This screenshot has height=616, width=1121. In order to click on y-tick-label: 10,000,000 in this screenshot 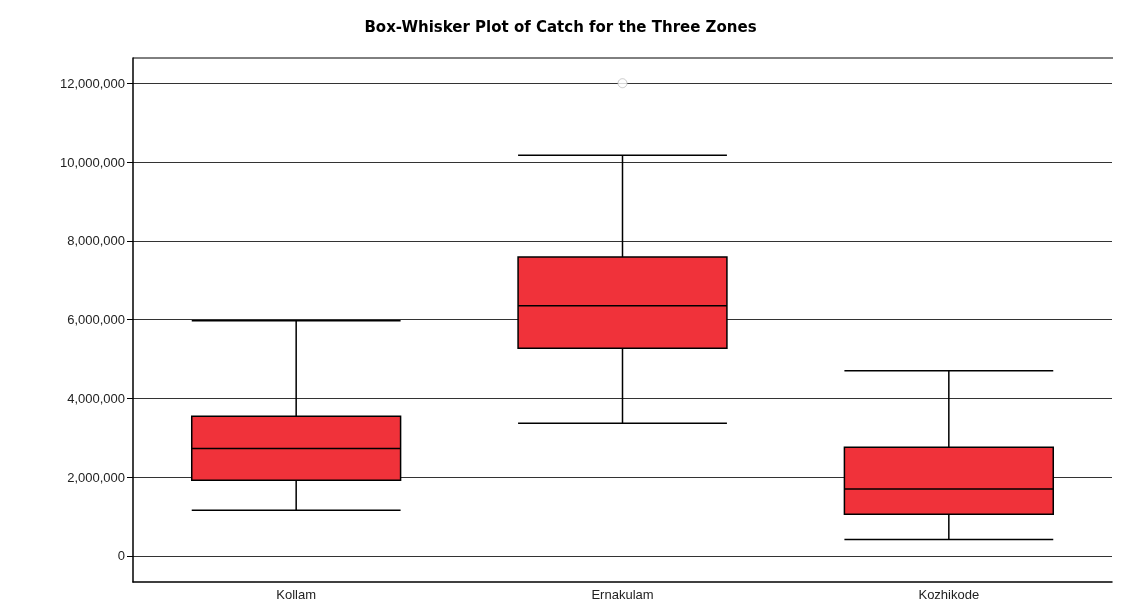, I will do `click(92, 162)`.